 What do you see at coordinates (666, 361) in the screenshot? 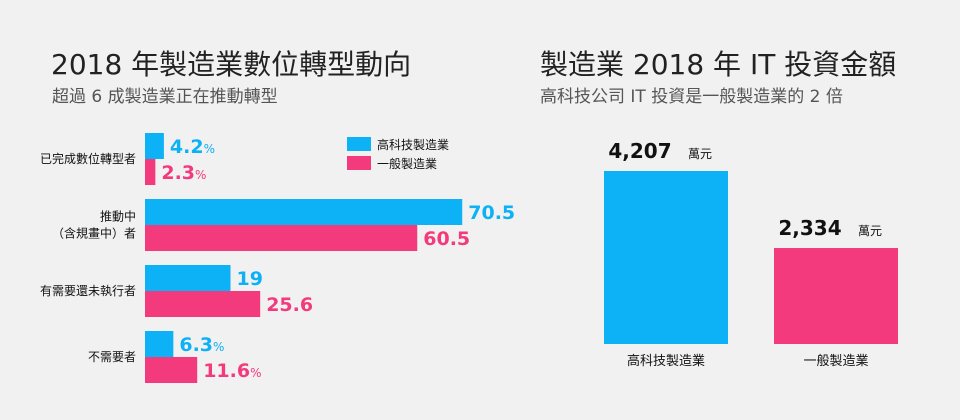
I see `category-label: 高科技製造業` at bounding box center [666, 361].